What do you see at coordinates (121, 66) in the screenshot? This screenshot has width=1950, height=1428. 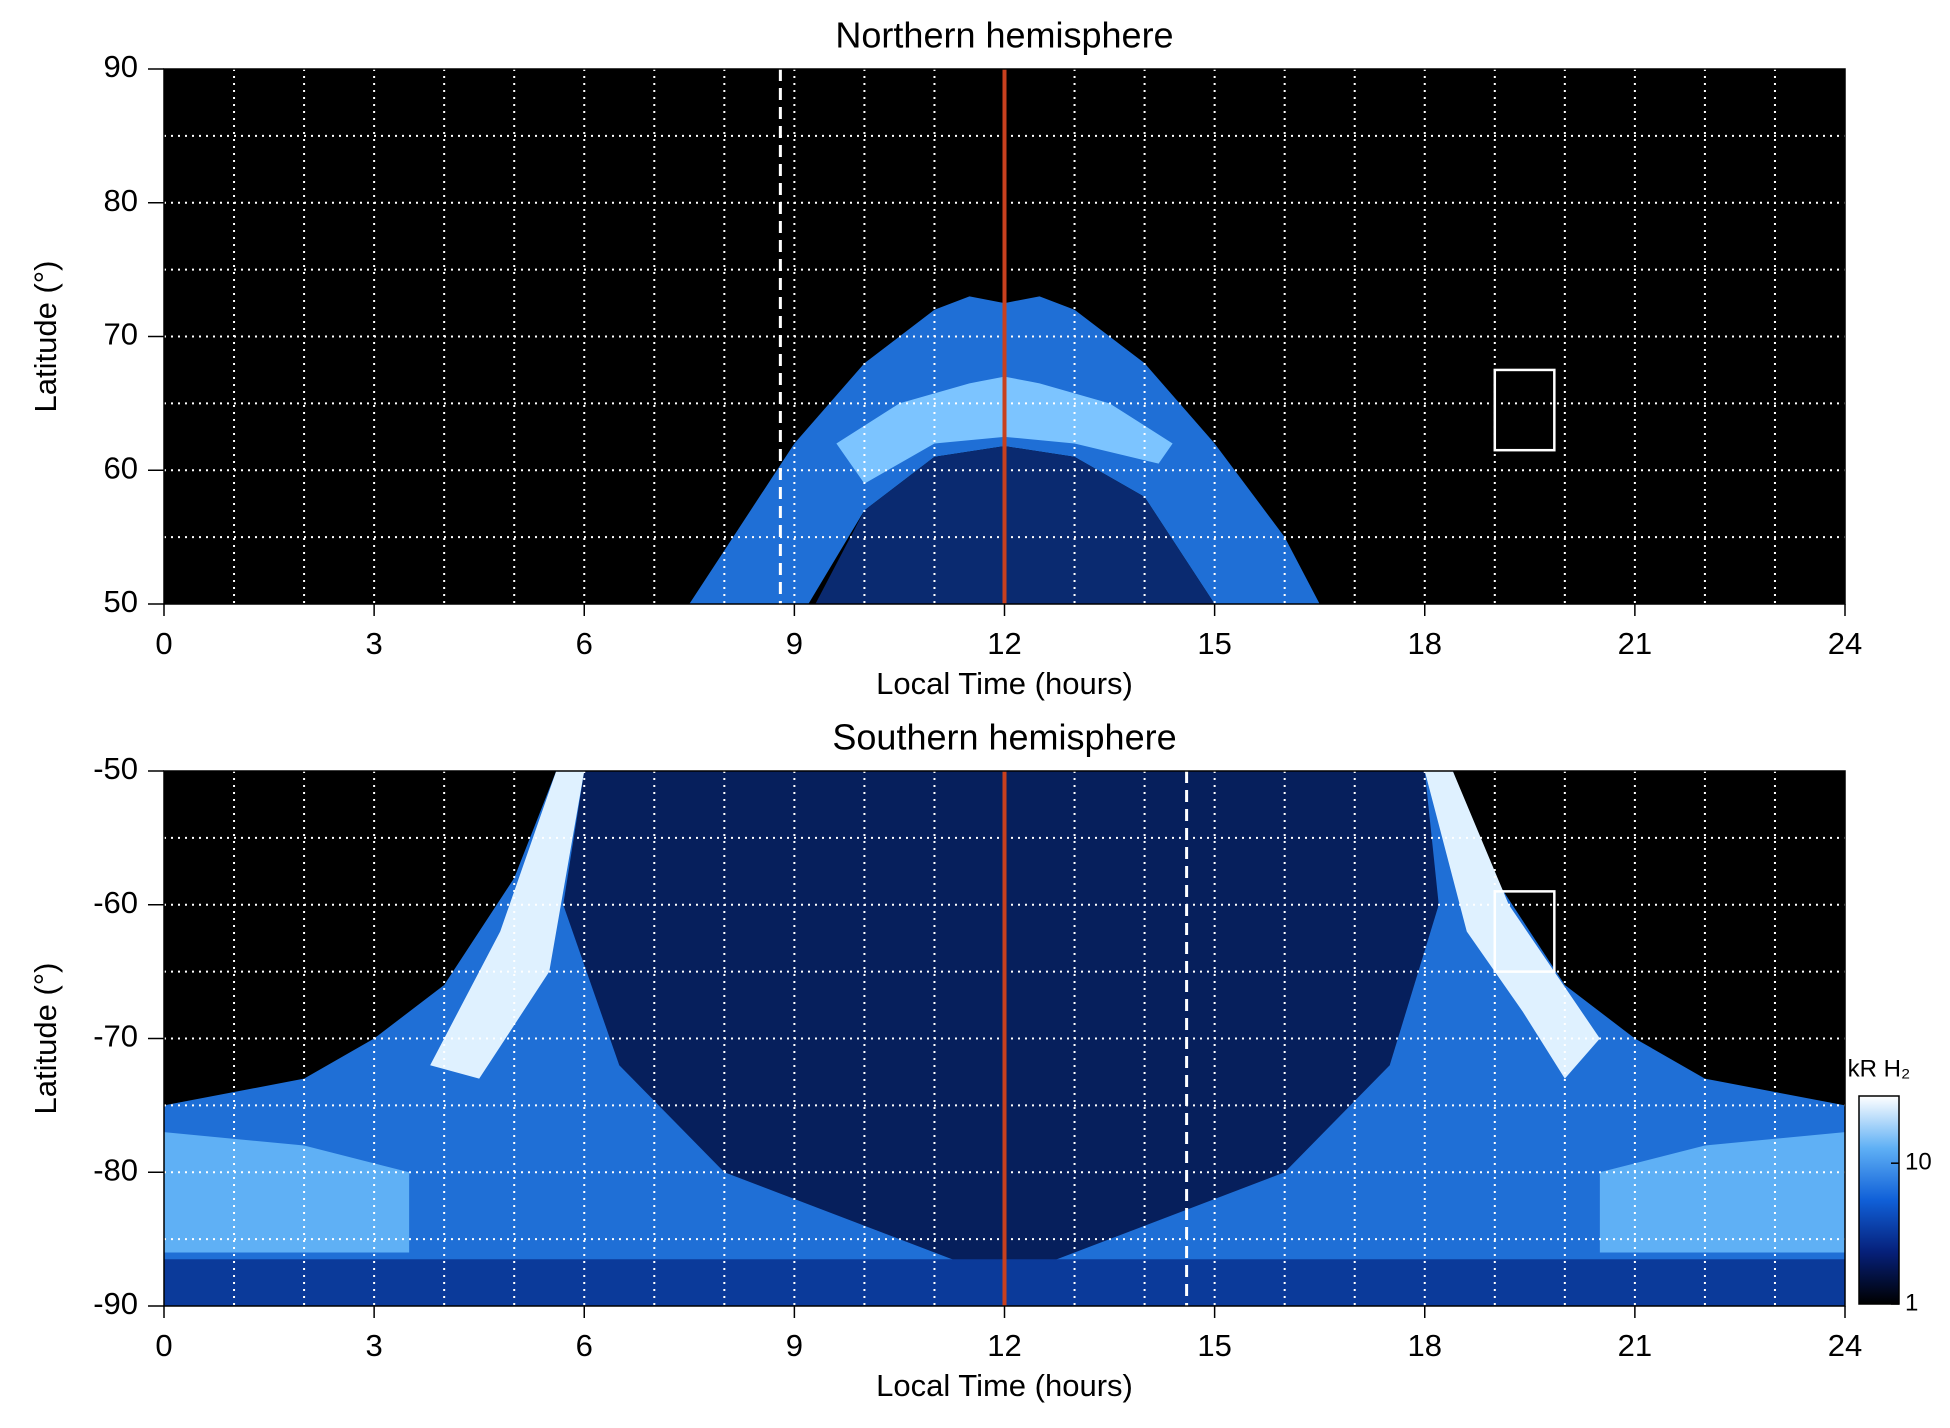 I see `y-tick-label: 90` at bounding box center [121, 66].